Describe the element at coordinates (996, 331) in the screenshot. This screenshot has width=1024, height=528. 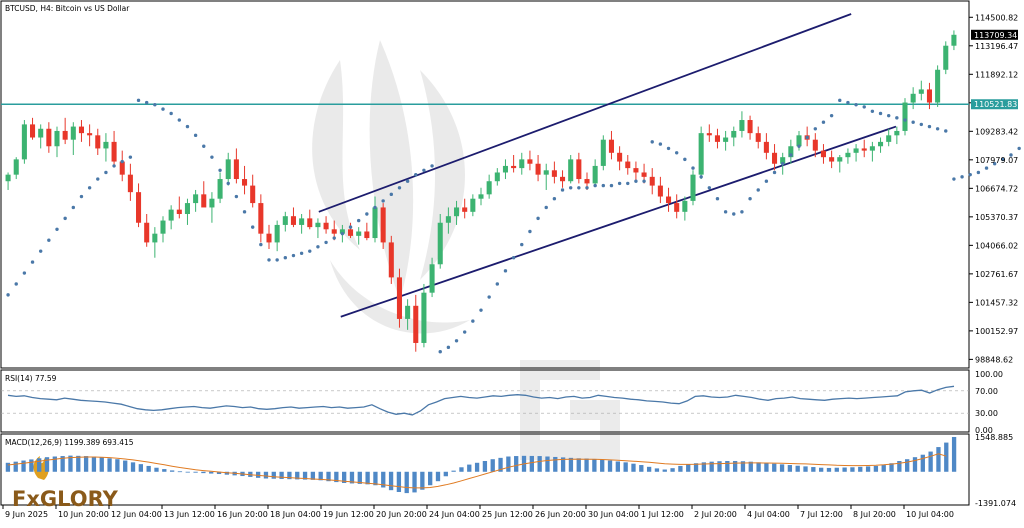
I see `price-axis-label: 100152.97` at that location.